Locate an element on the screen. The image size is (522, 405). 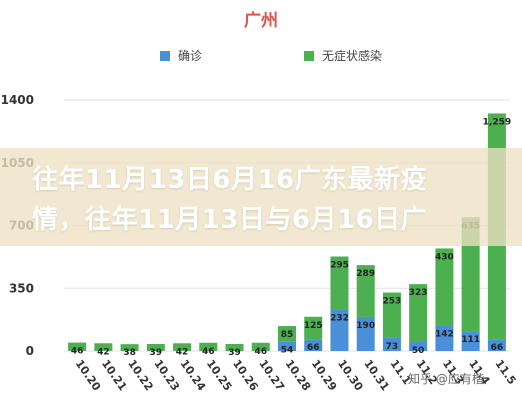
x-tick-label: 10.20 is located at coordinates (88, 375).